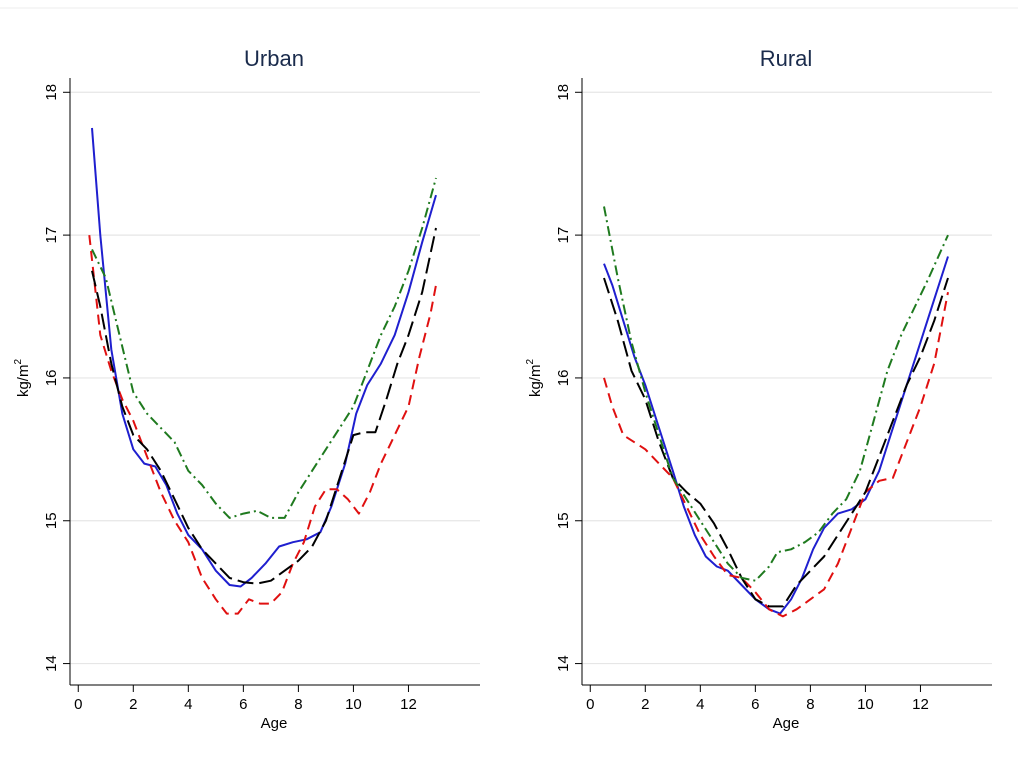 This screenshot has width=1018, height=769. What do you see at coordinates (274, 58) in the screenshot?
I see `chart-title: Urban` at bounding box center [274, 58].